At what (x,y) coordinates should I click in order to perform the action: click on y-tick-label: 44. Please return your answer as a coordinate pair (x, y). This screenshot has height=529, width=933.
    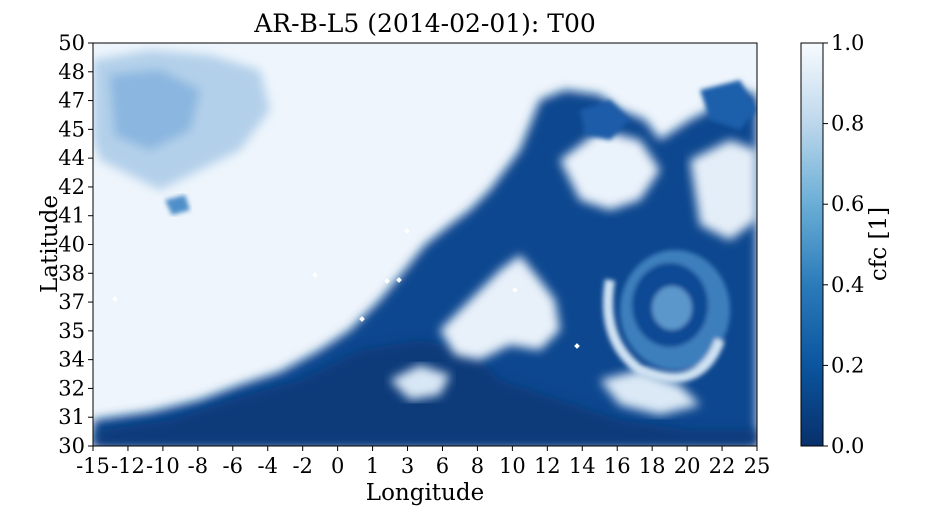
    Looking at the image, I should click on (71, 158).